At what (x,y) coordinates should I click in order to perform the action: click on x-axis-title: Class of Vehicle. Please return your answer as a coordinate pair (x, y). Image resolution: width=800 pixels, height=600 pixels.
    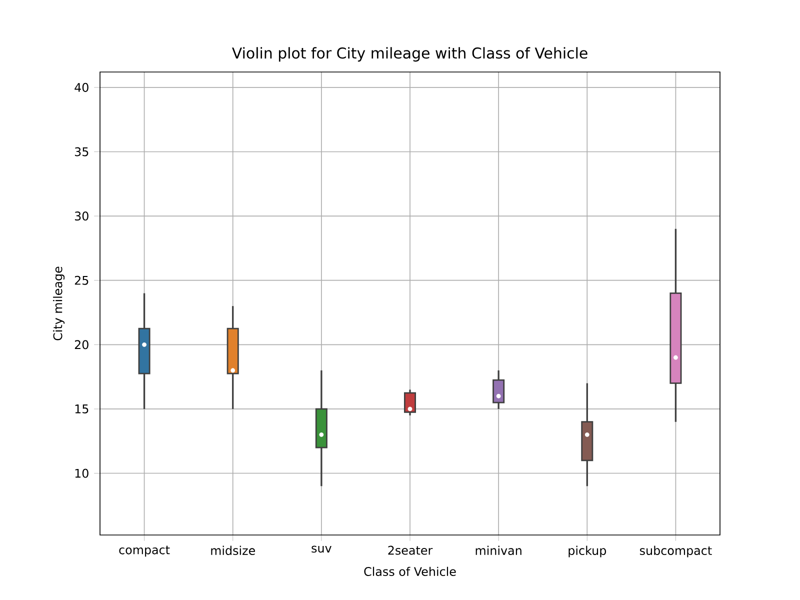
    Looking at the image, I should click on (410, 571).